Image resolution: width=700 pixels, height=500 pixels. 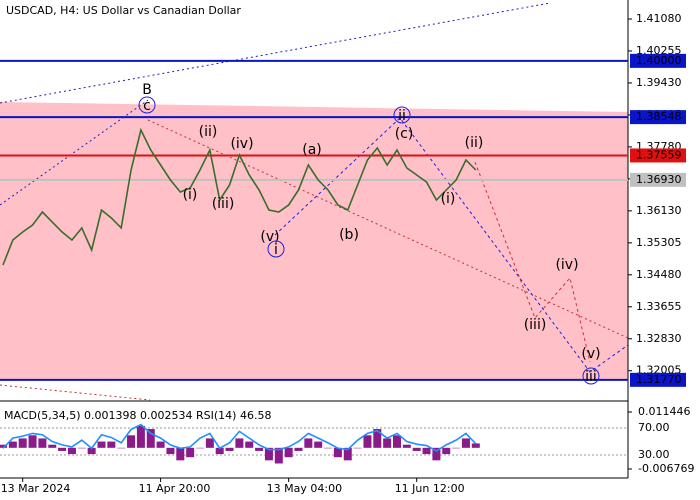 I want to click on x-tick-label: 13 Mar 2024, so click(x=36, y=488).